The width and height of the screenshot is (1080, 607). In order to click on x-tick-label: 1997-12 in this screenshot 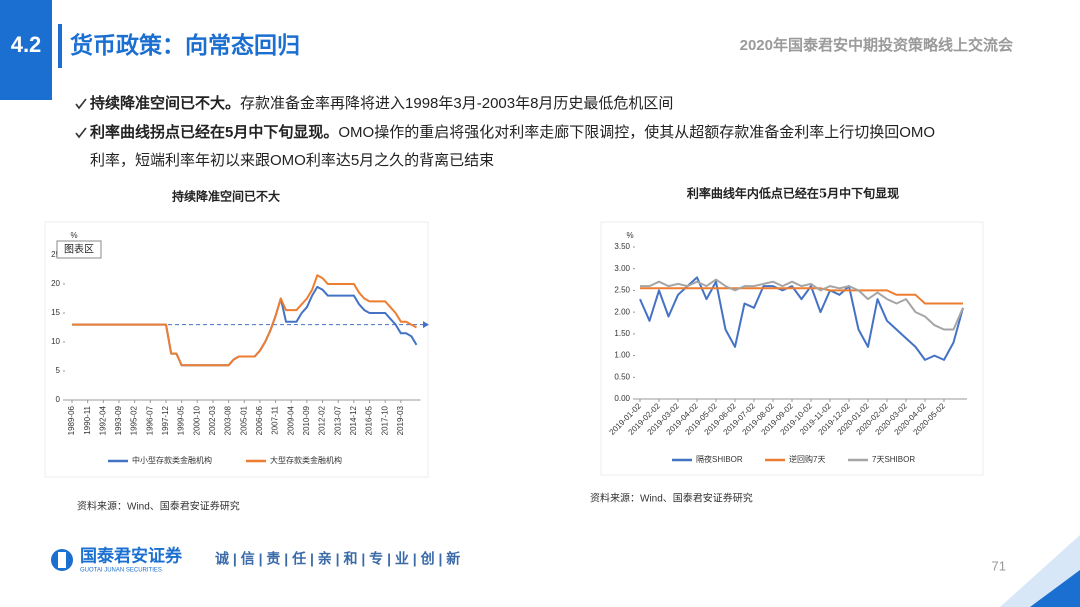, I will do `click(165, 420)`.